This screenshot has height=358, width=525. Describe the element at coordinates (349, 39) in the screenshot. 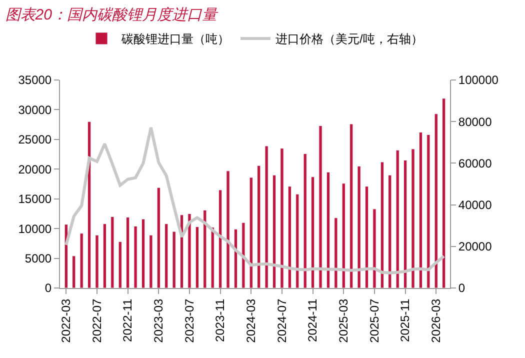

I see `legend-label: 进口价格（美元/吨，右轴）` at that location.